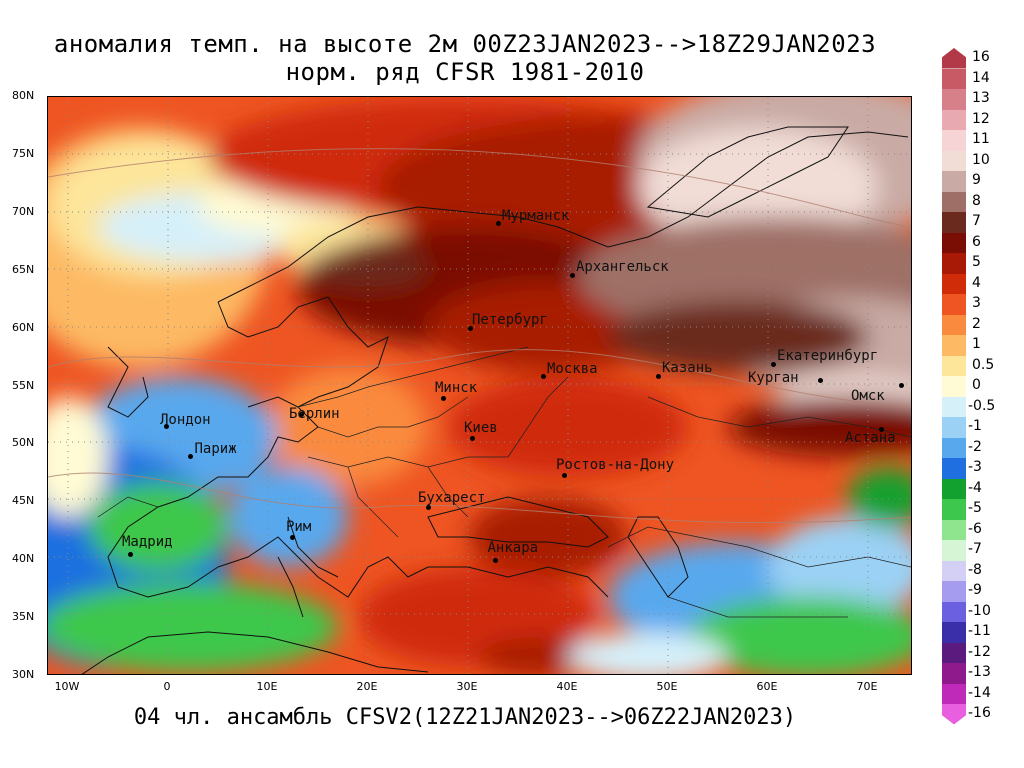 The height and width of the screenshot is (768, 1024). I want to click on legend-label: -4, so click(975, 487).